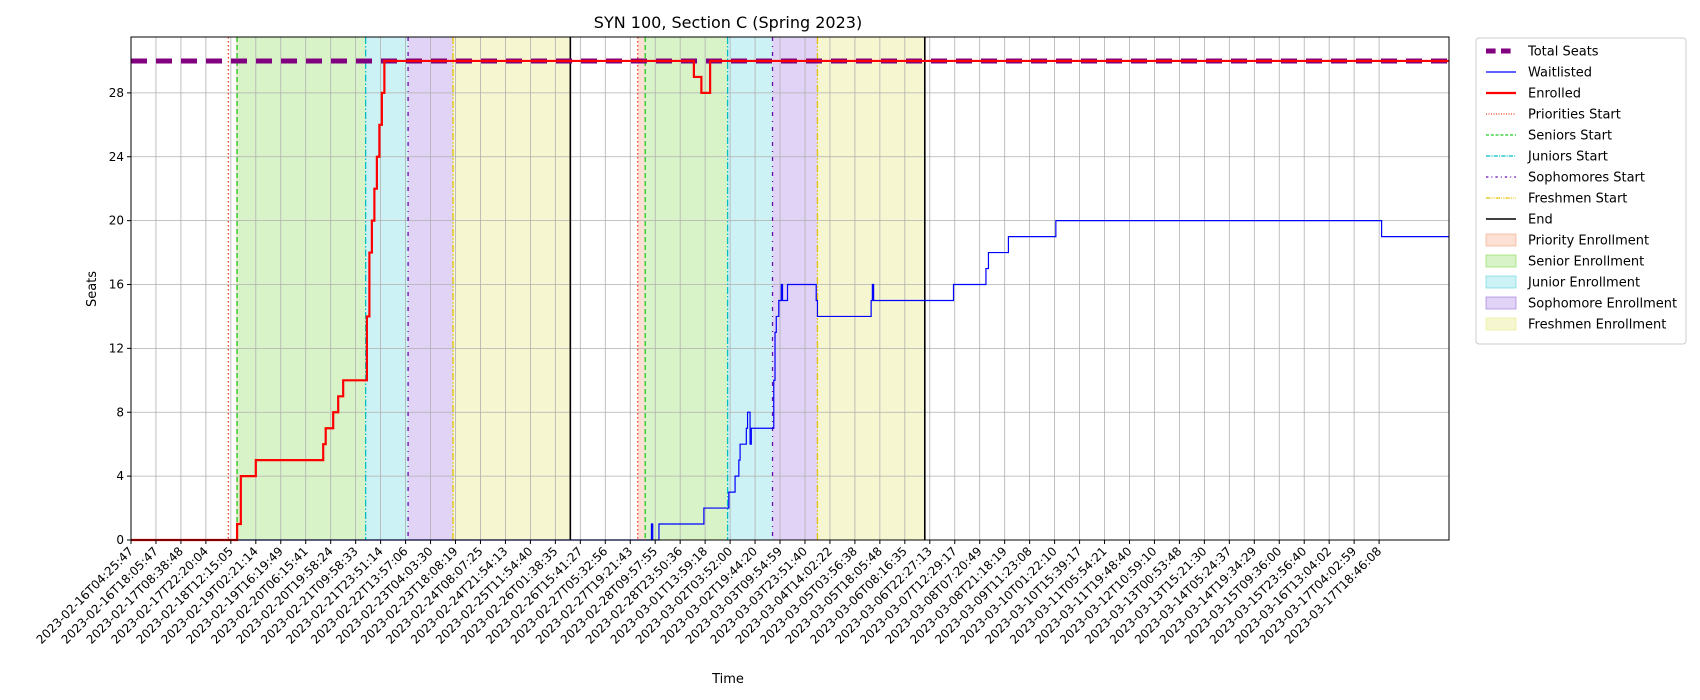 This screenshot has height=700, width=1700. Describe the element at coordinates (120, 476) in the screenshot. I see `y-tick-label: 4` at that location.